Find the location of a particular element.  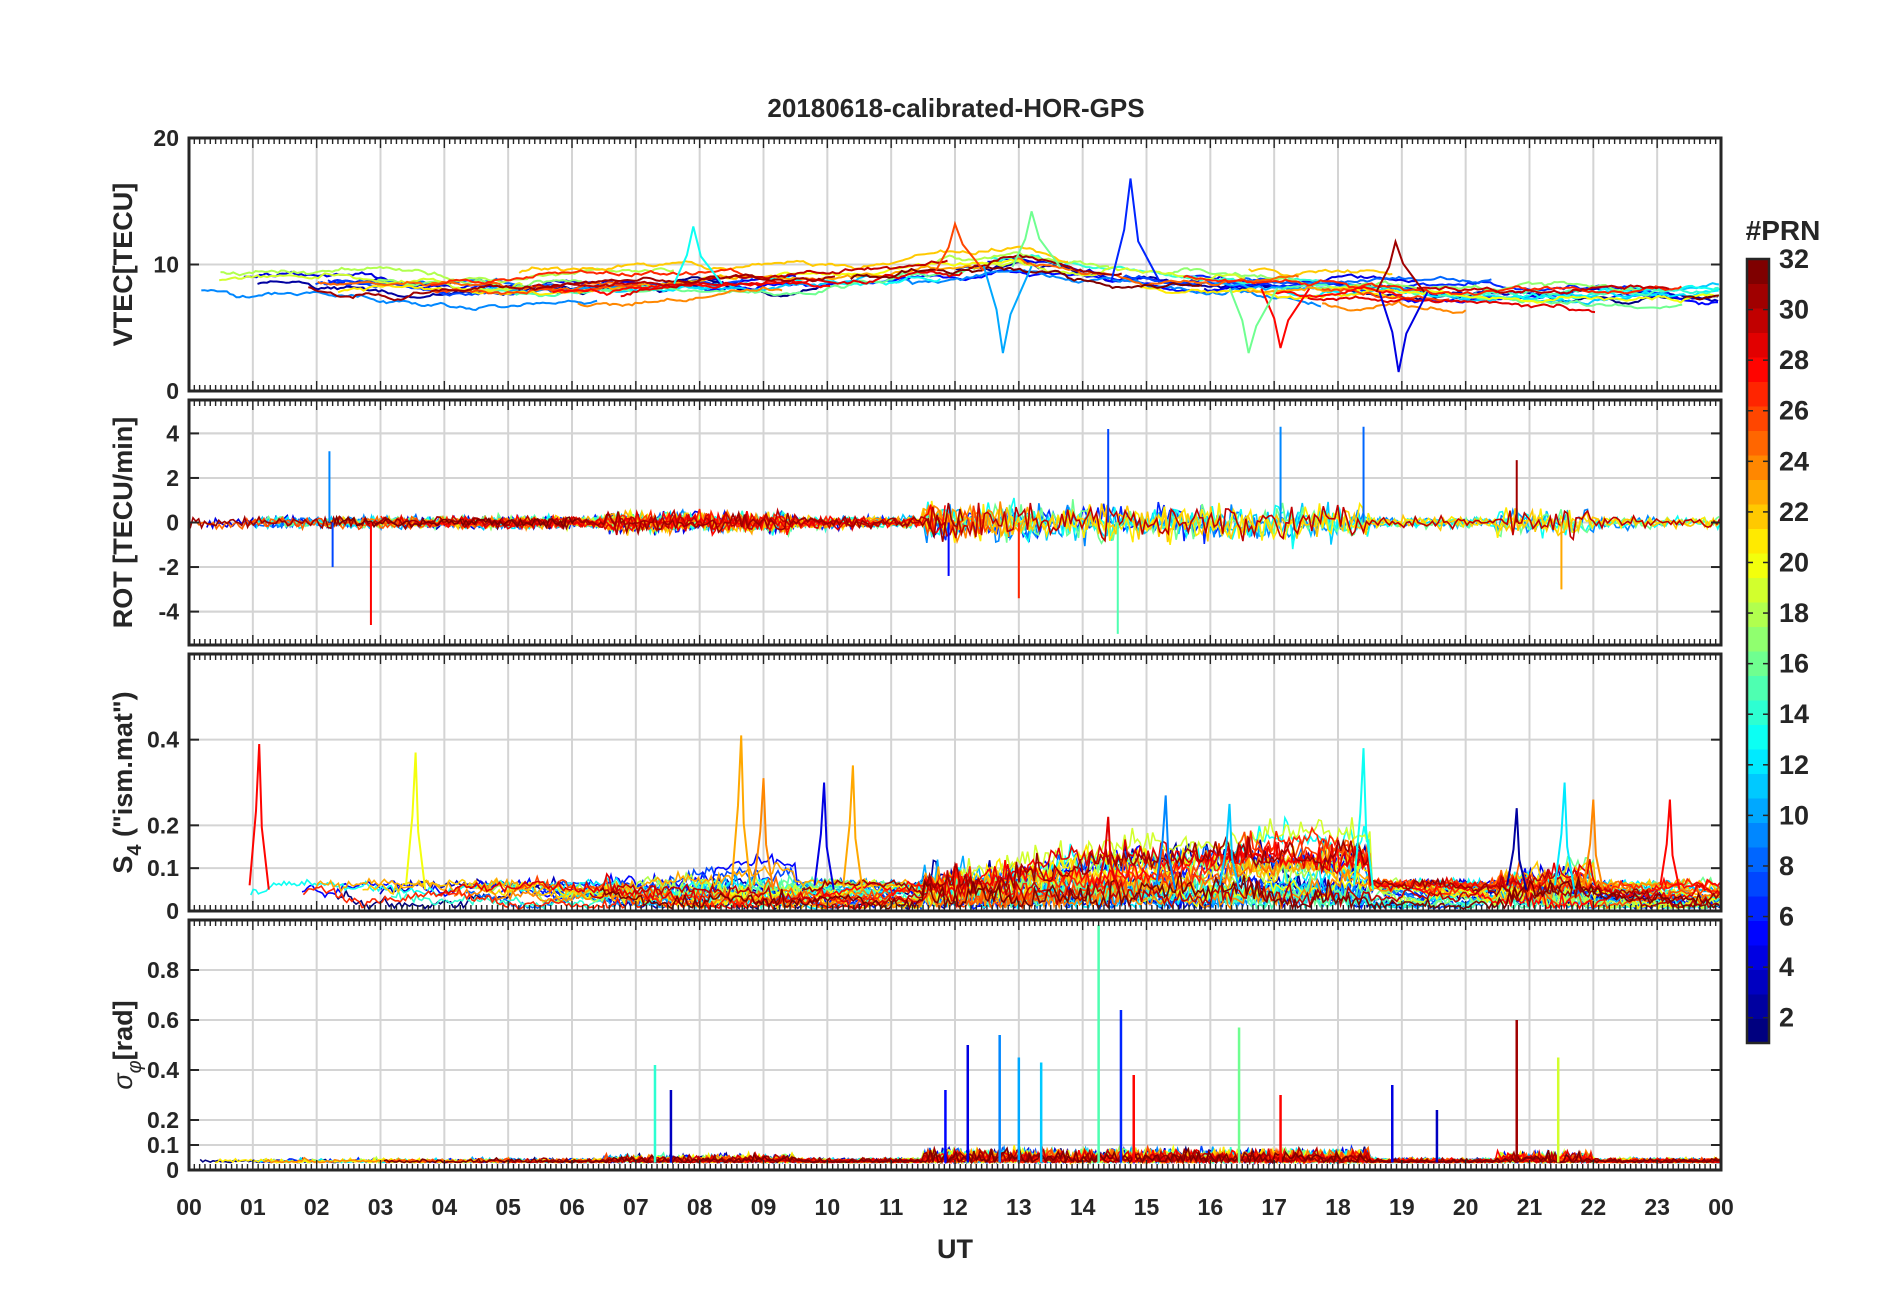

series-sigma_phi is located at coordinates (960, 1045).